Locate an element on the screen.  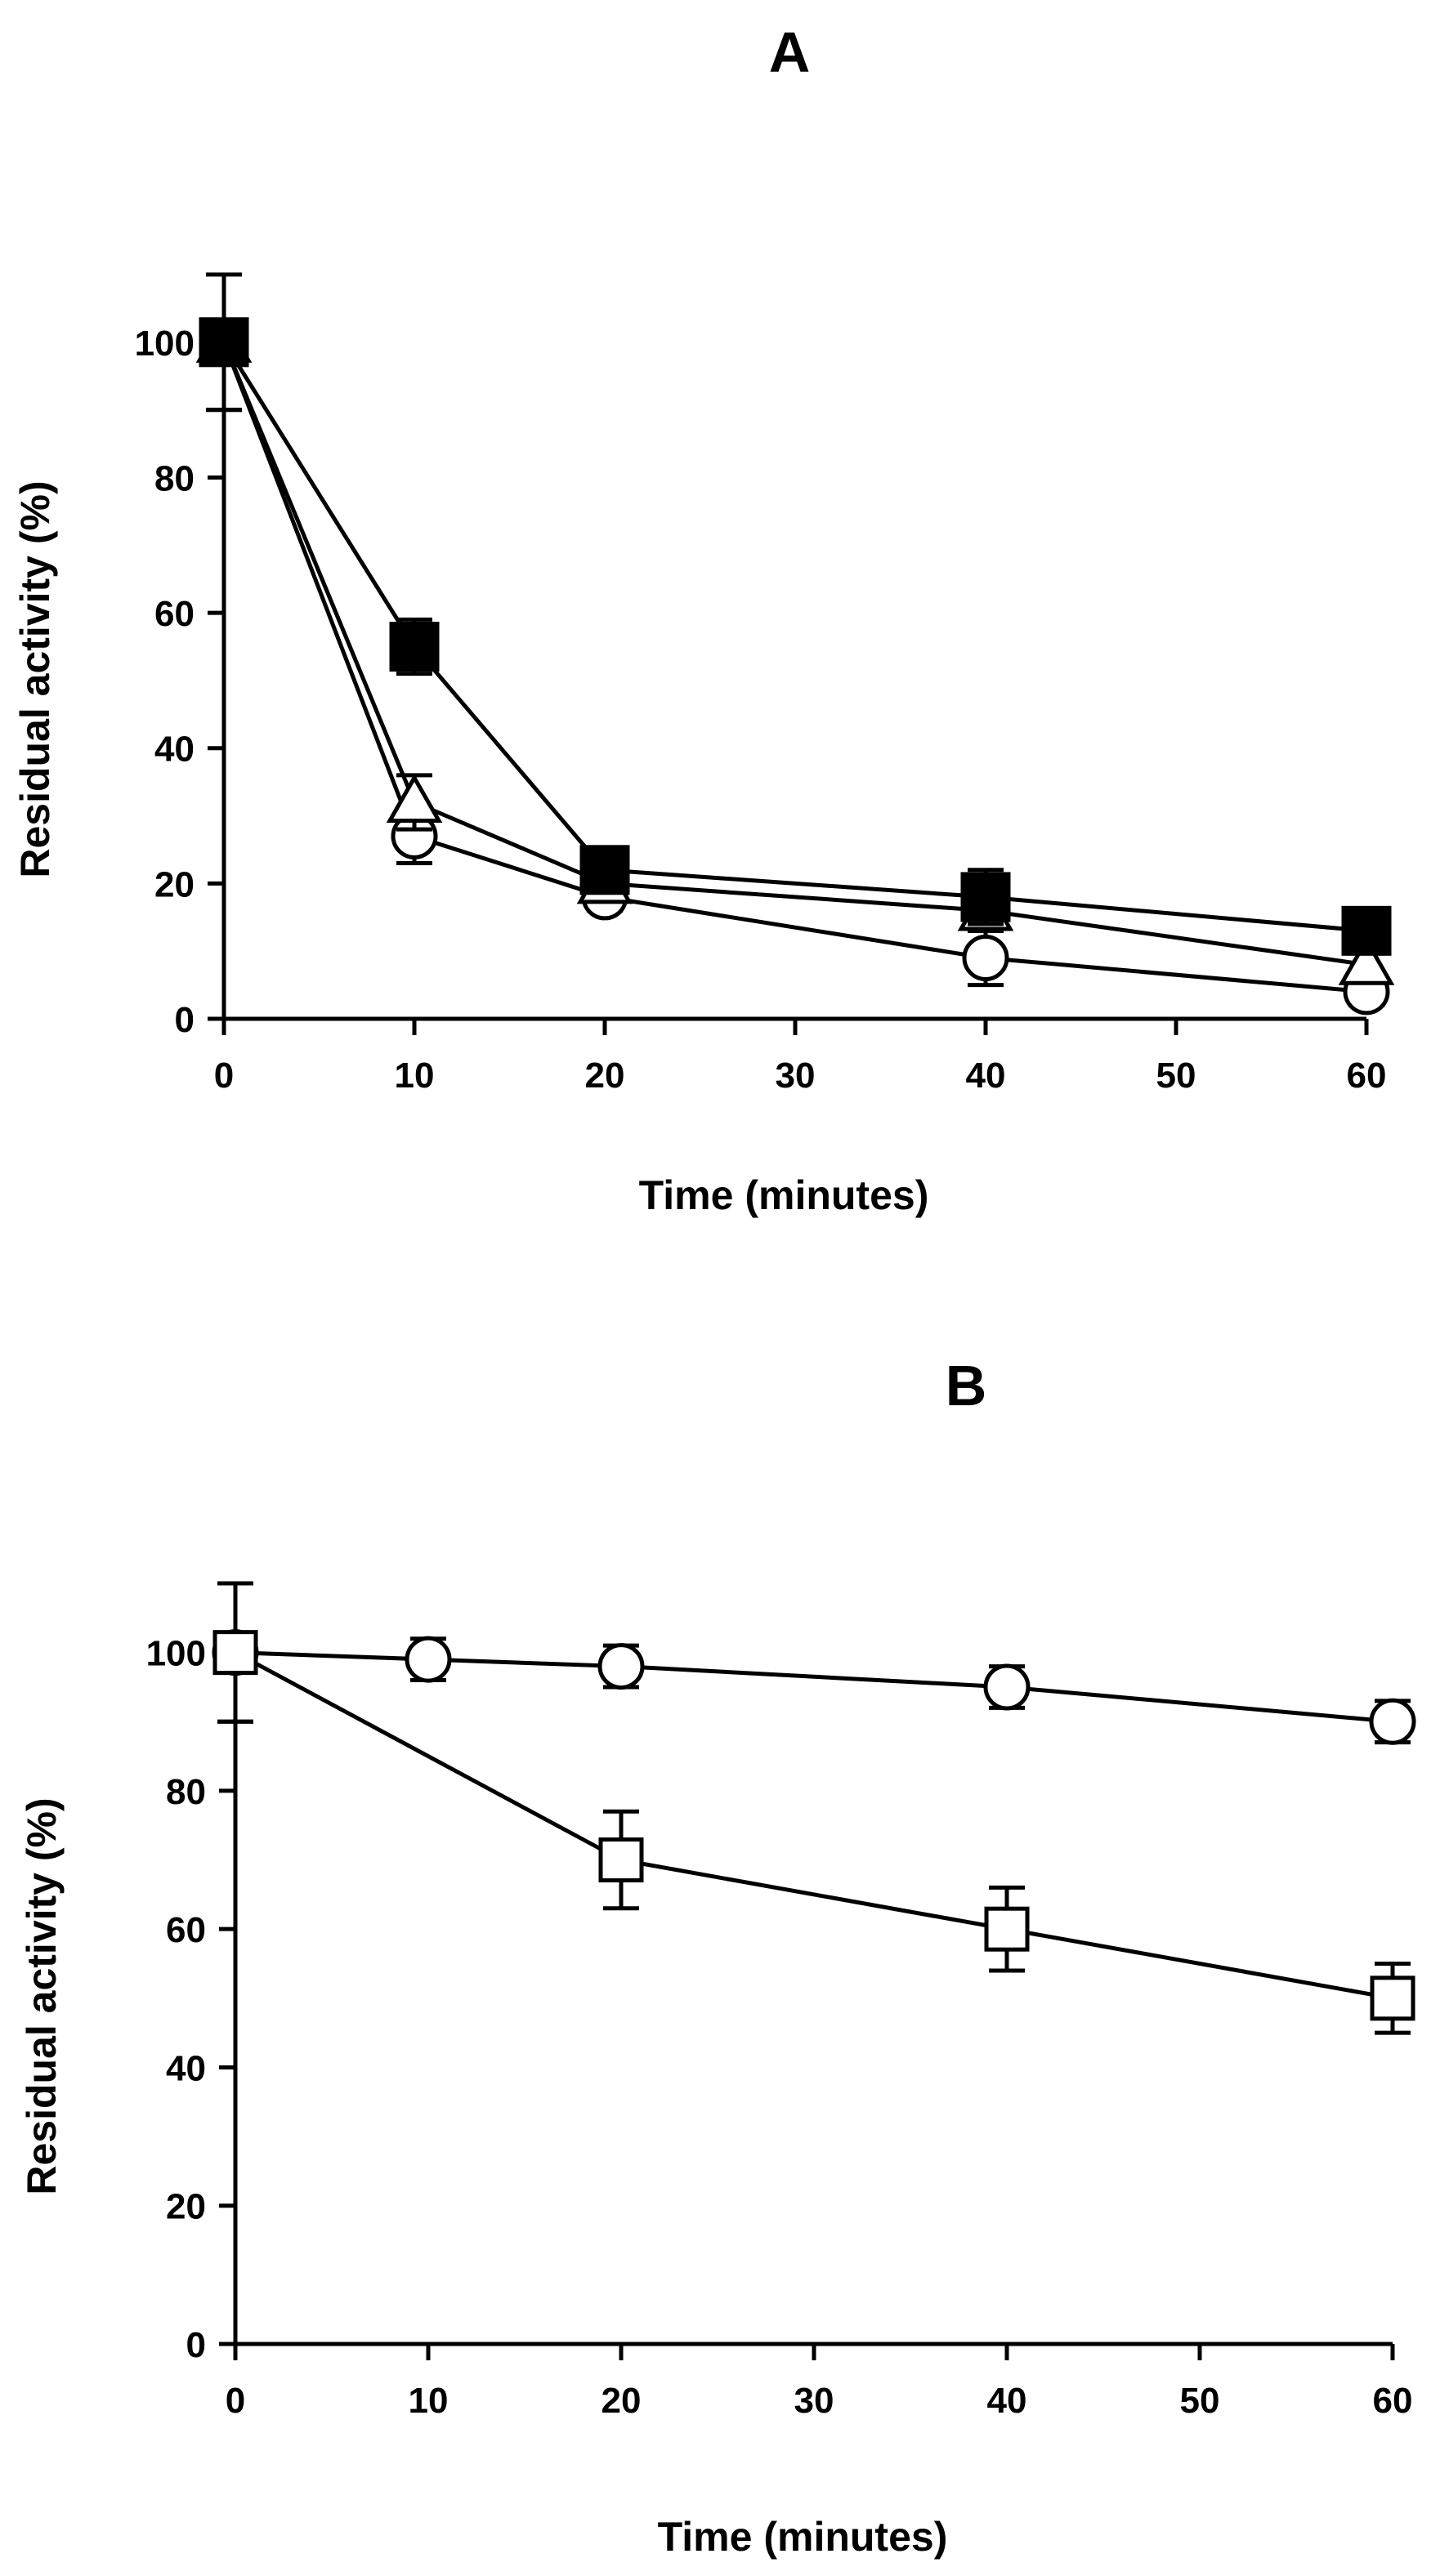
series-line is located at coordinates (813, 1825).